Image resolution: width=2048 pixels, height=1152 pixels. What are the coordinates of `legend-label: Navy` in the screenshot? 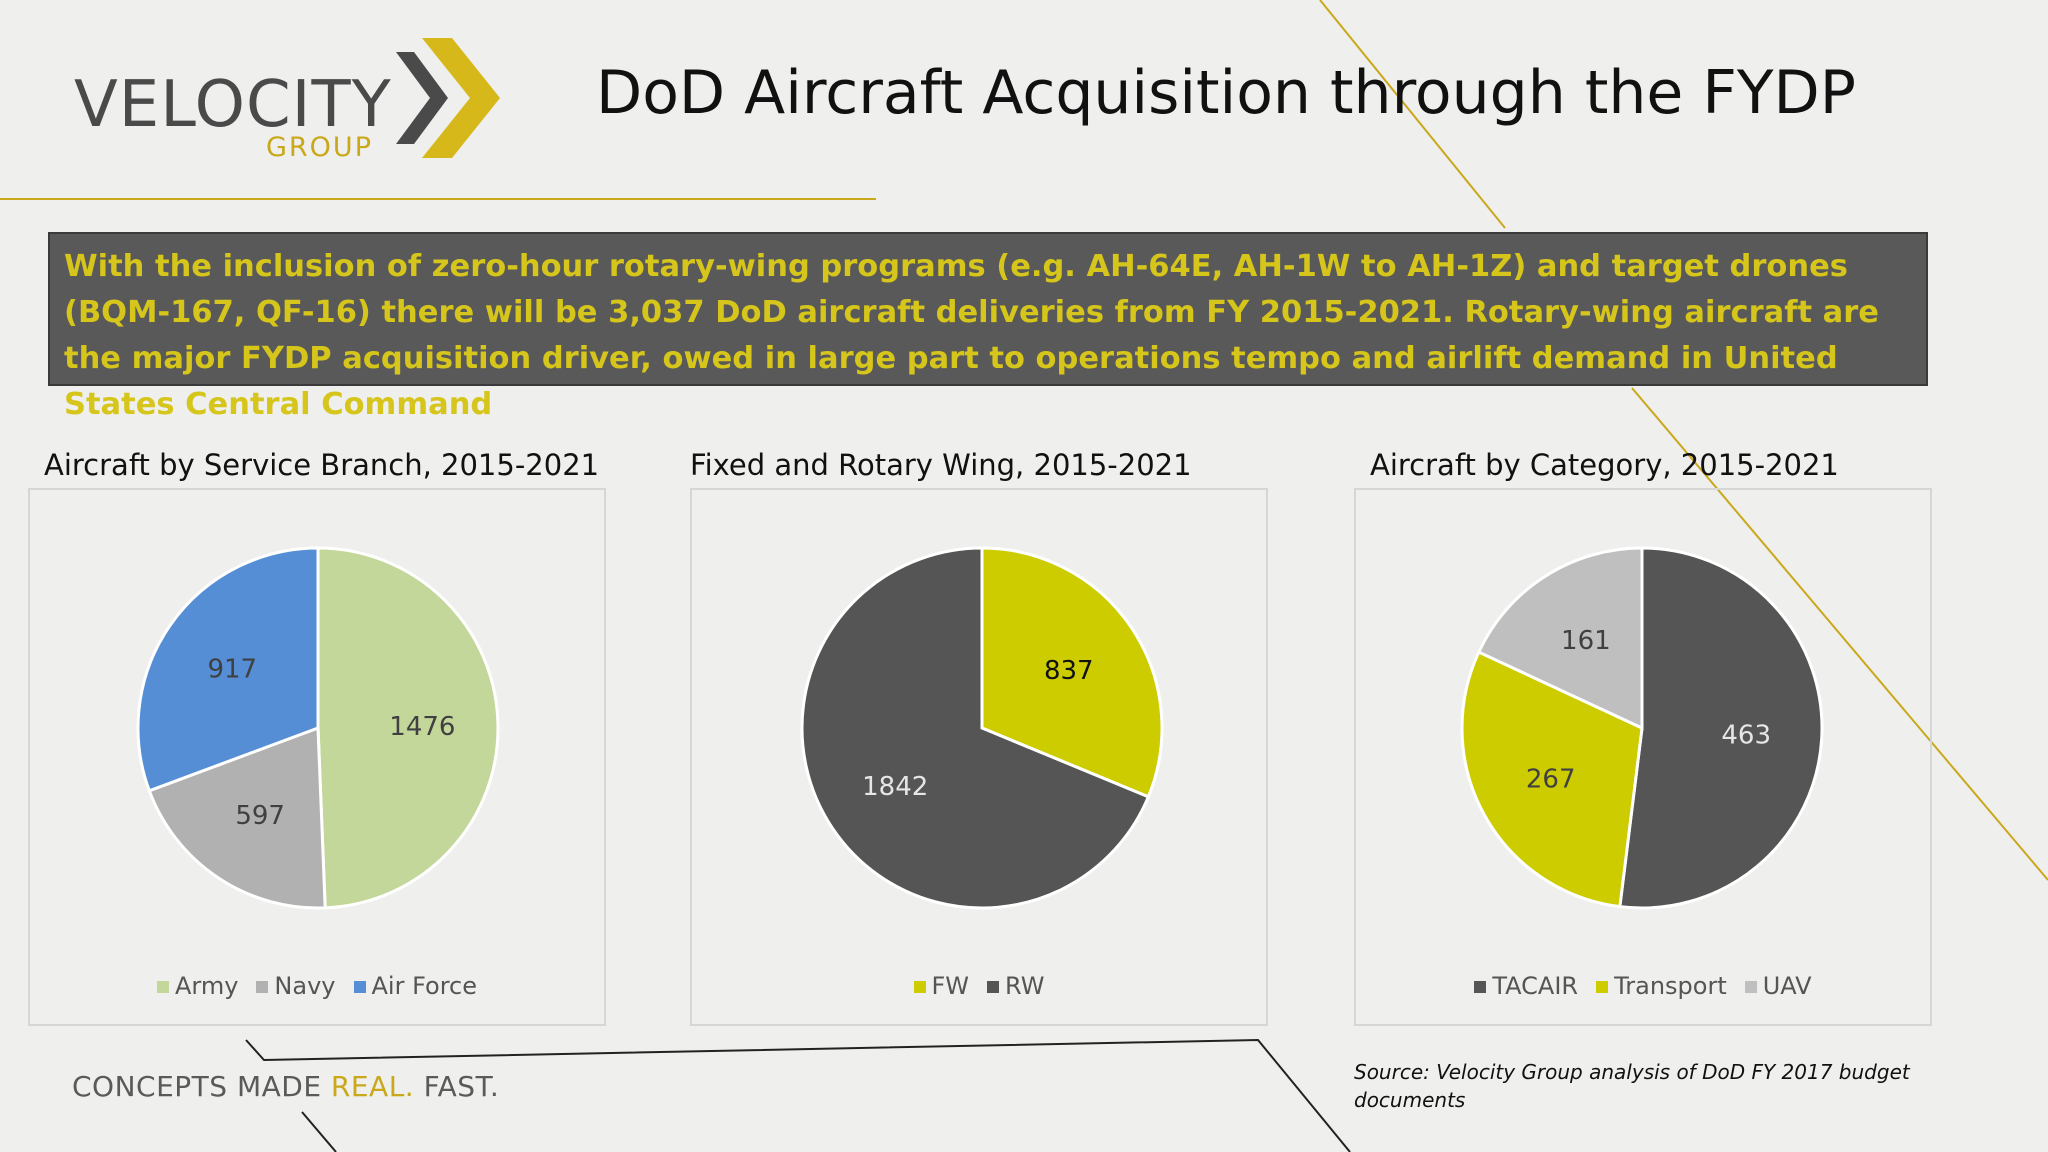 It's located at (305, 986).